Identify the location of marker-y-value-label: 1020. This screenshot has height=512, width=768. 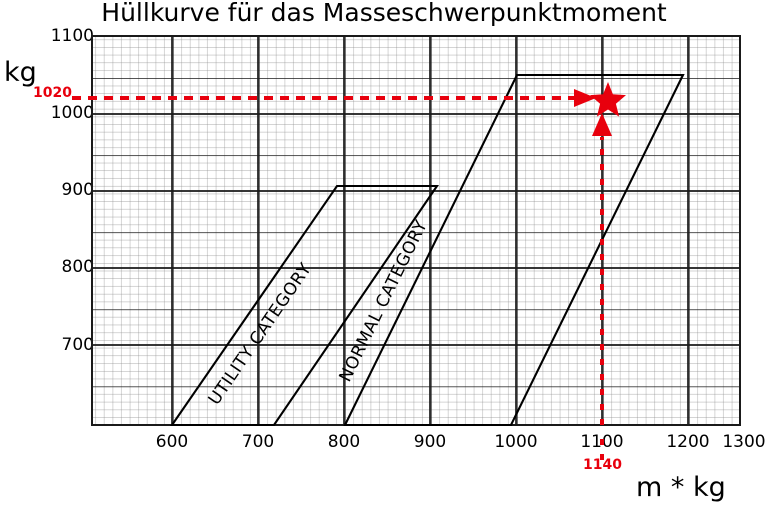
(52, 93).